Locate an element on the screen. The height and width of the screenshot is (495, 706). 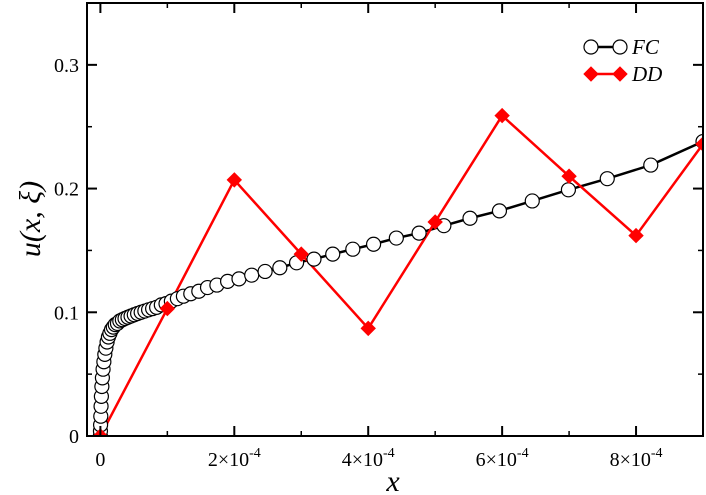
y-tick-label: 0 is located at coordinates (74, 437).